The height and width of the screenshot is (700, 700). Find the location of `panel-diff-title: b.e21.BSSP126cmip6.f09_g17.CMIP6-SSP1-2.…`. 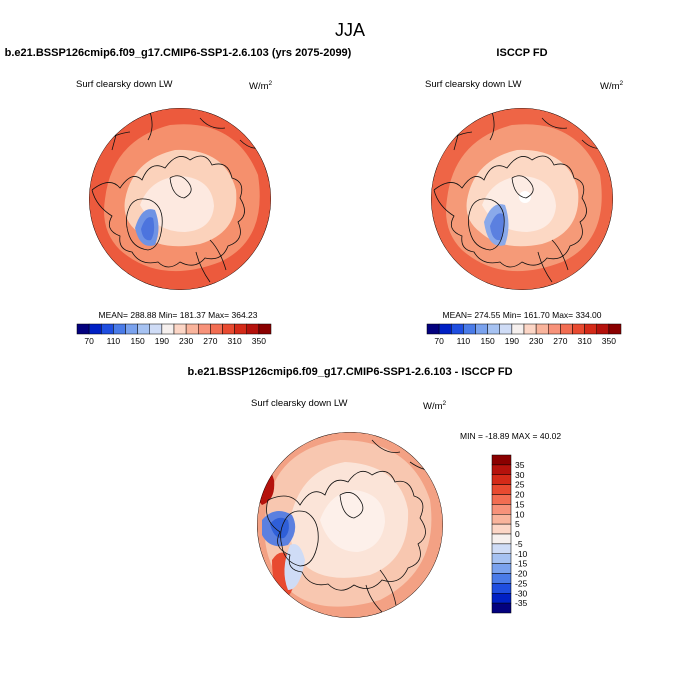

panel-diff-title: b.e21.BSSP126cmip6.f09_g17.CMIP6-SSP1-2.… is located at coordinates (349, 372).